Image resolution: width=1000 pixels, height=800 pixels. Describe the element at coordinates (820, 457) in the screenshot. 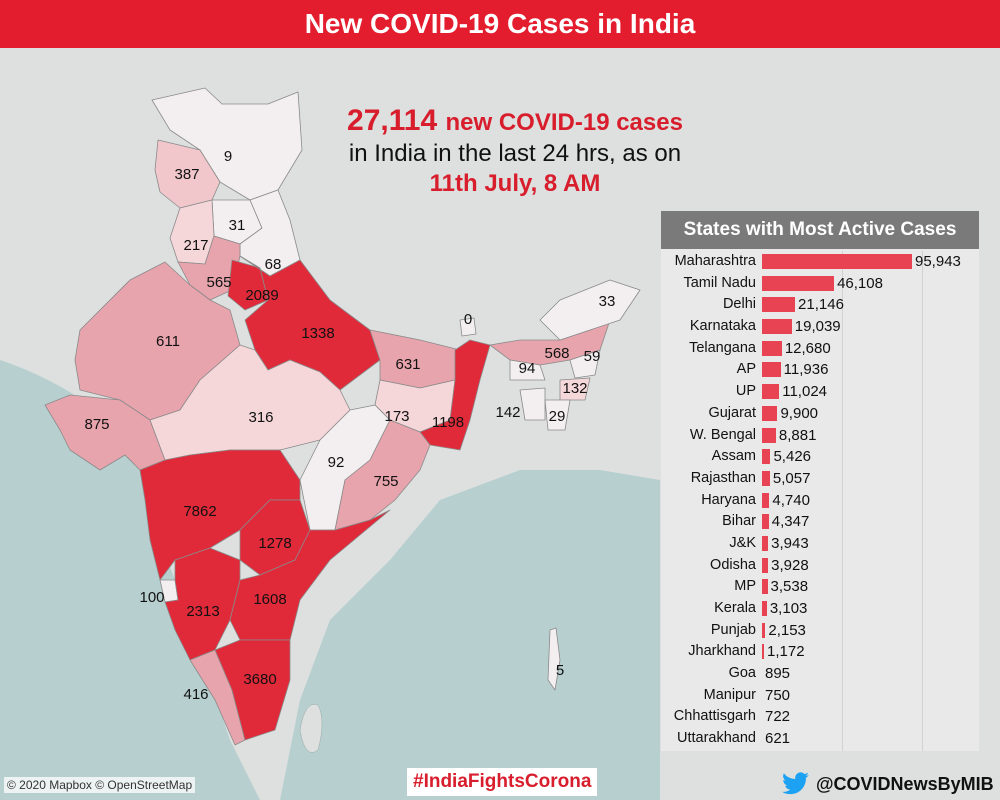

I see `panel-row: Assam 5,426` at that location.